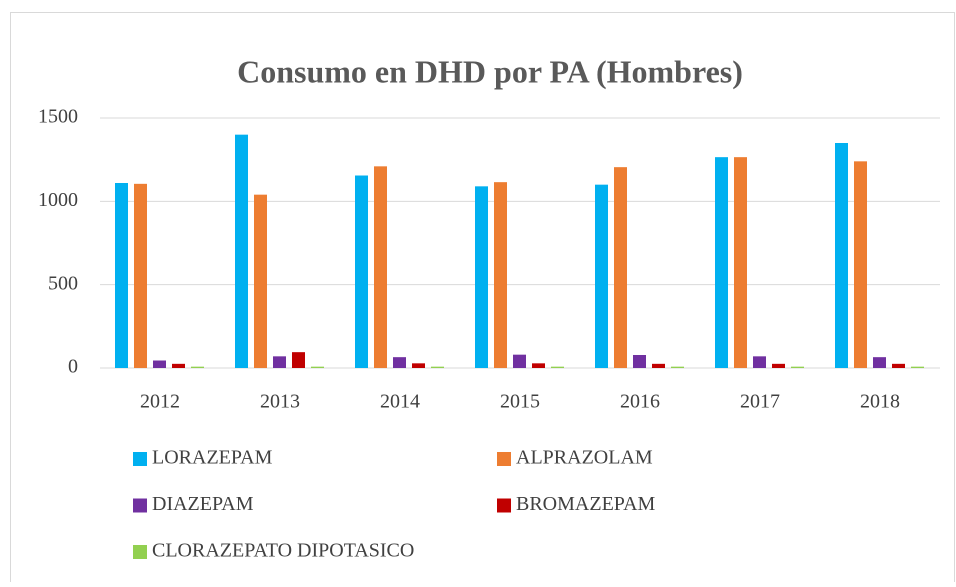 This screenshot has height=587, width=956. What do you see at coordinates (63, 283) in the screenshot?
I see `y-tick-label: 500` at bounding box center [63, 283].